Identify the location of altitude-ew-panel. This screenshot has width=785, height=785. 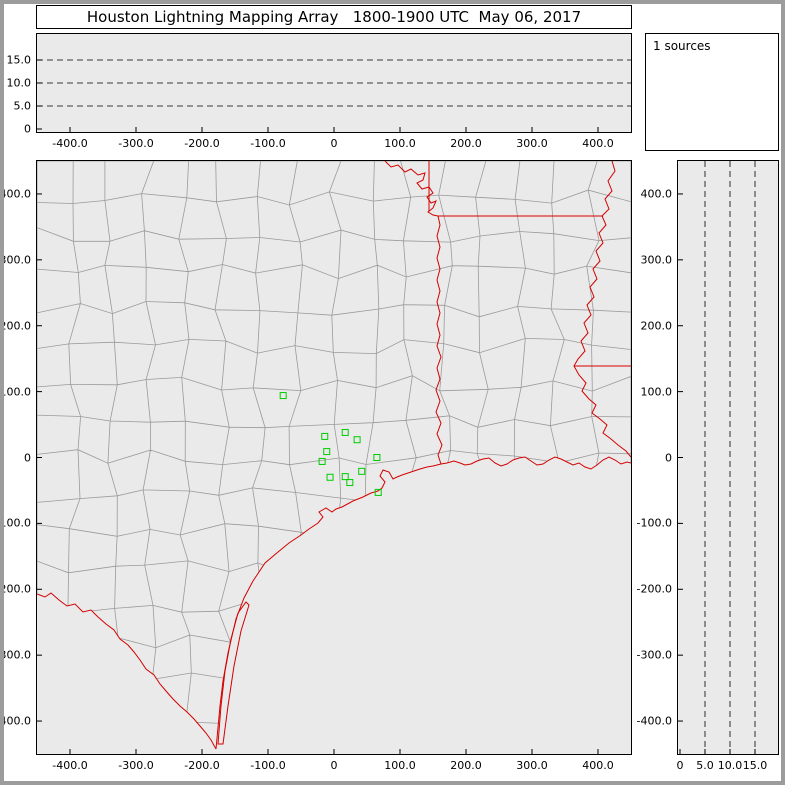
(334, 83).